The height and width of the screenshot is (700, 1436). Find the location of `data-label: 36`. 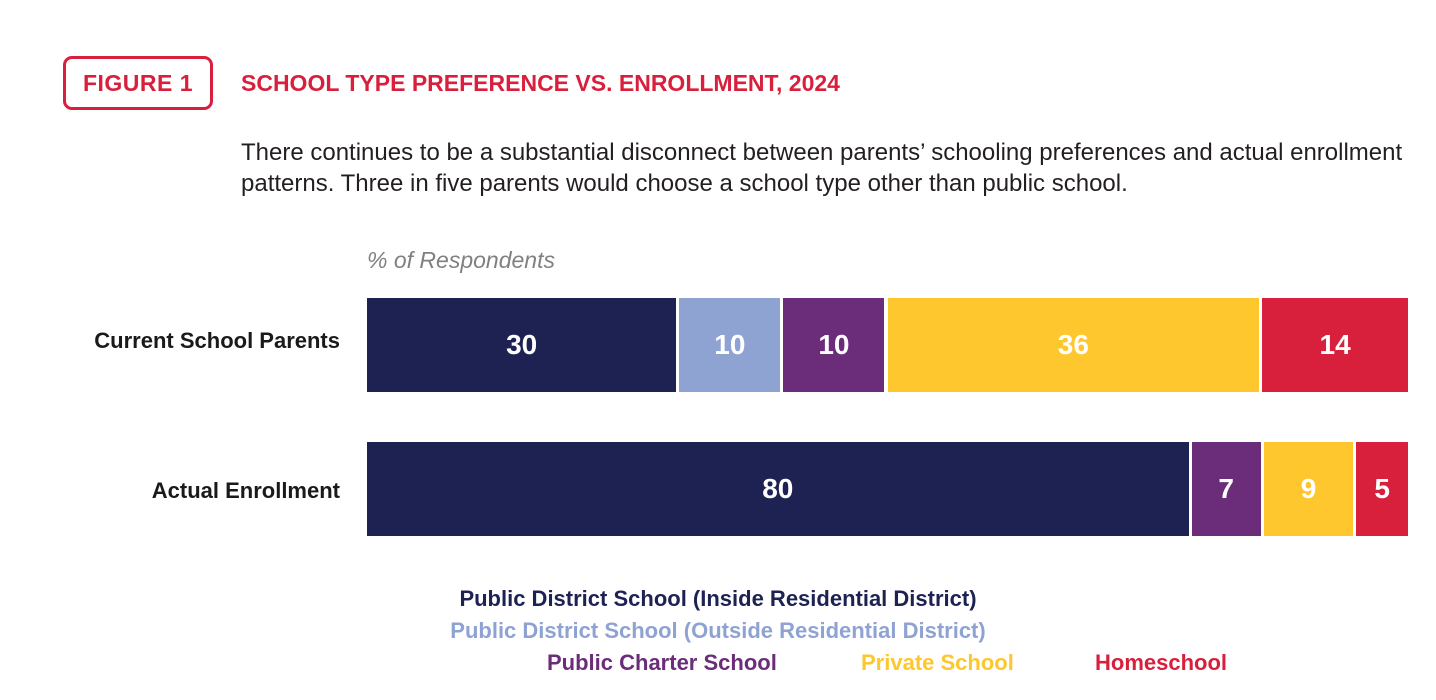

data-label: 36 is located at coordinates (1073, 344).